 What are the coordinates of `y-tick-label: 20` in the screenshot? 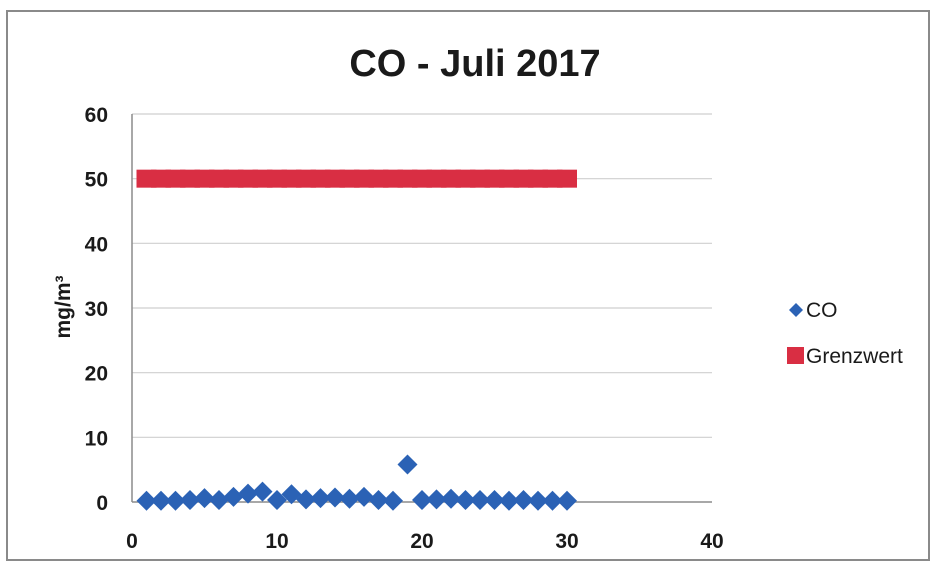 It's located at (96, 374).